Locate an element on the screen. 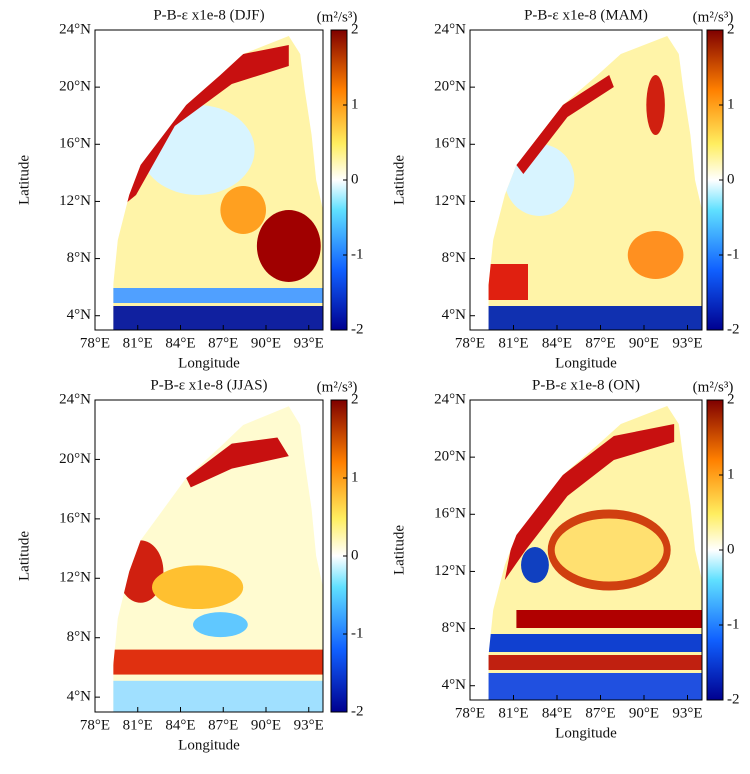  field-on is located at coordinates (595, 553).